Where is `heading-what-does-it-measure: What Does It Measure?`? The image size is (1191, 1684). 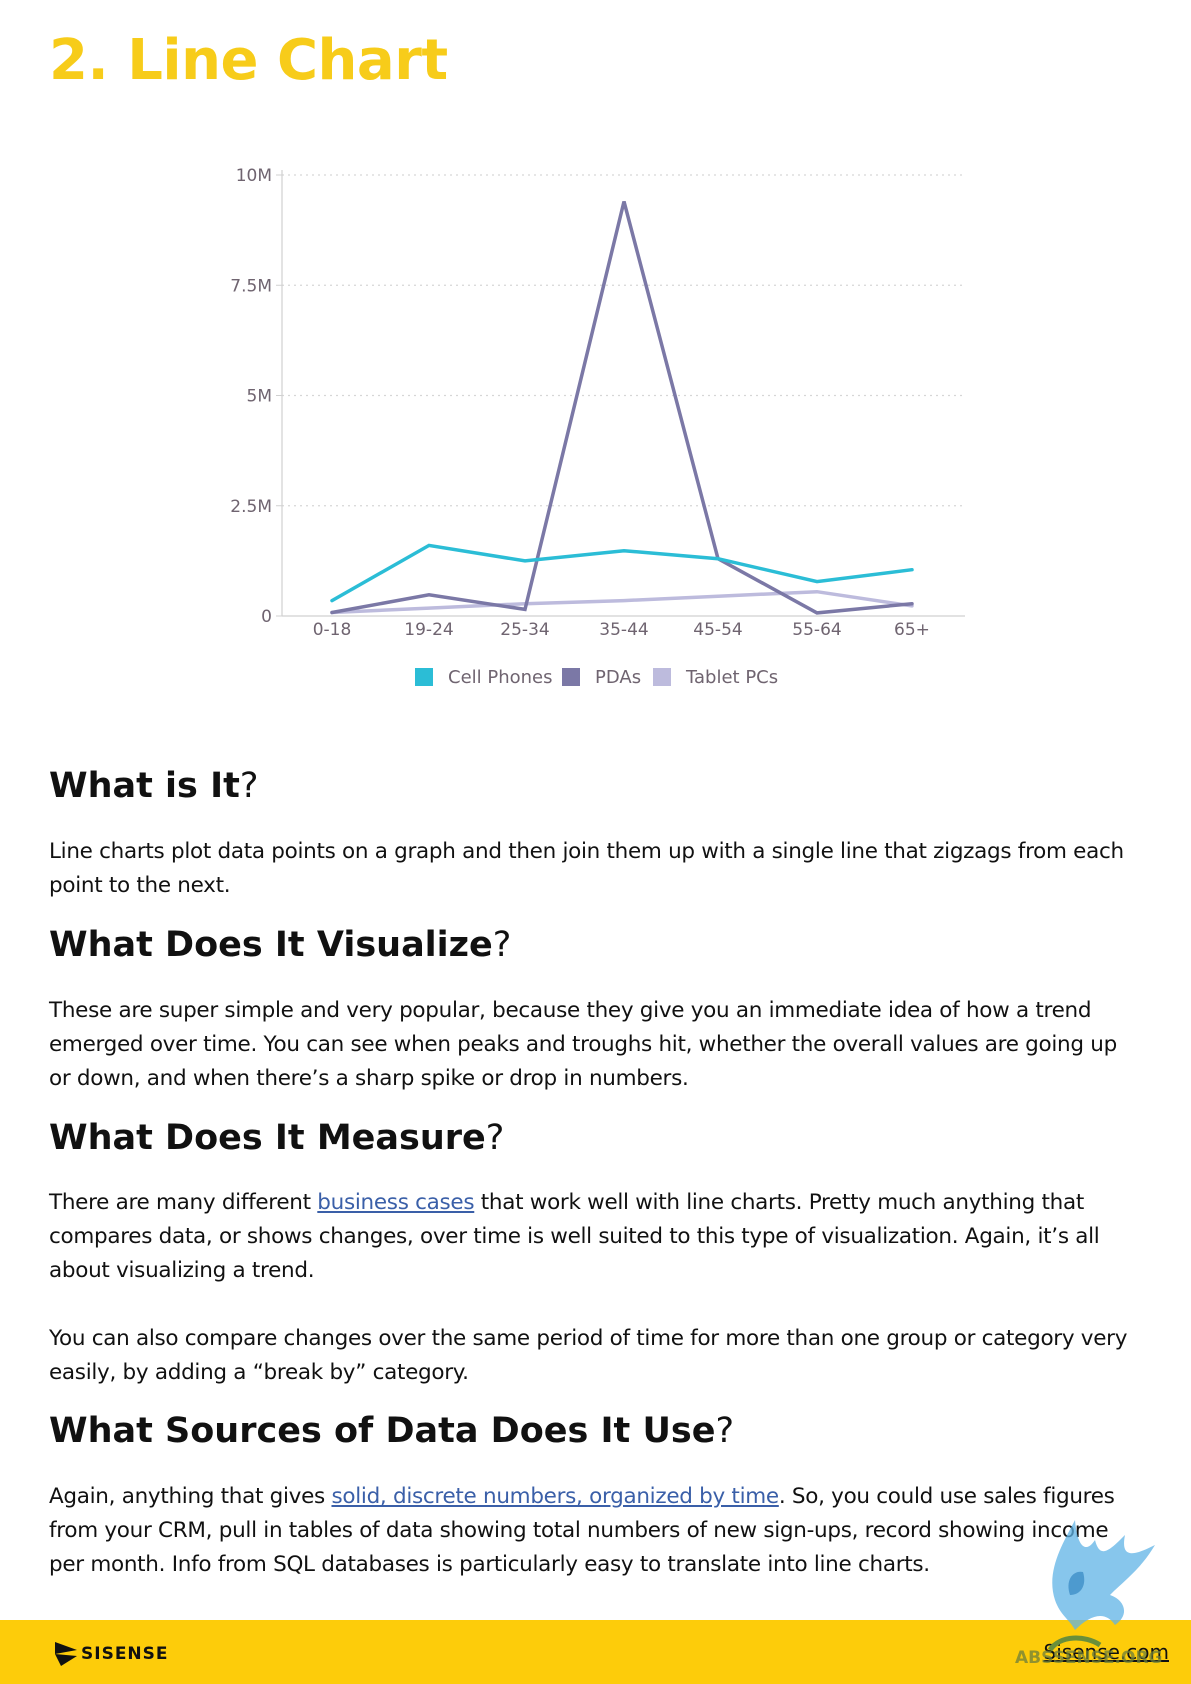
heading-what-does-it-measure: What Does It Measure? is located at coordinates (277, 1138).